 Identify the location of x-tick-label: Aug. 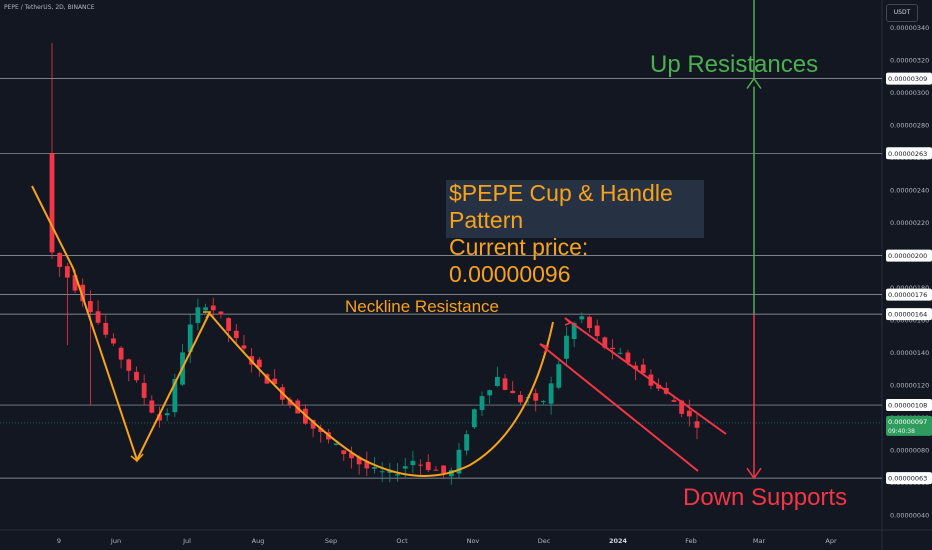
(258, 541).